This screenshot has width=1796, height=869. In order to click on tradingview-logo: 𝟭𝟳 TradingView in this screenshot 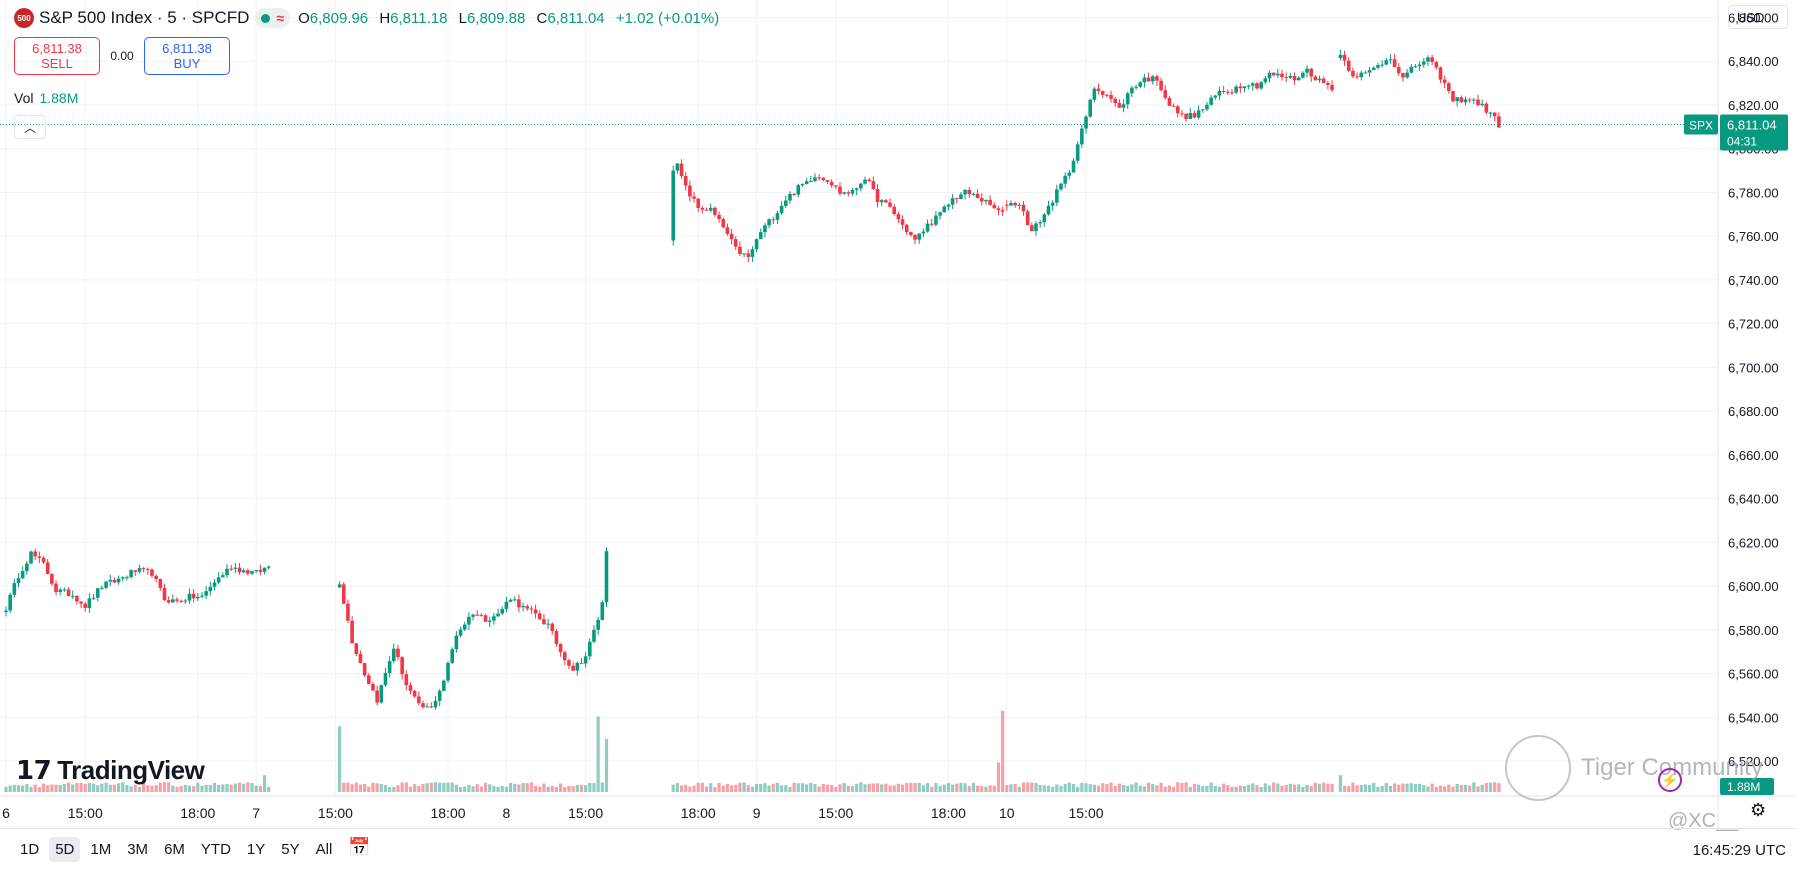, I will do `click(110, 770)`.